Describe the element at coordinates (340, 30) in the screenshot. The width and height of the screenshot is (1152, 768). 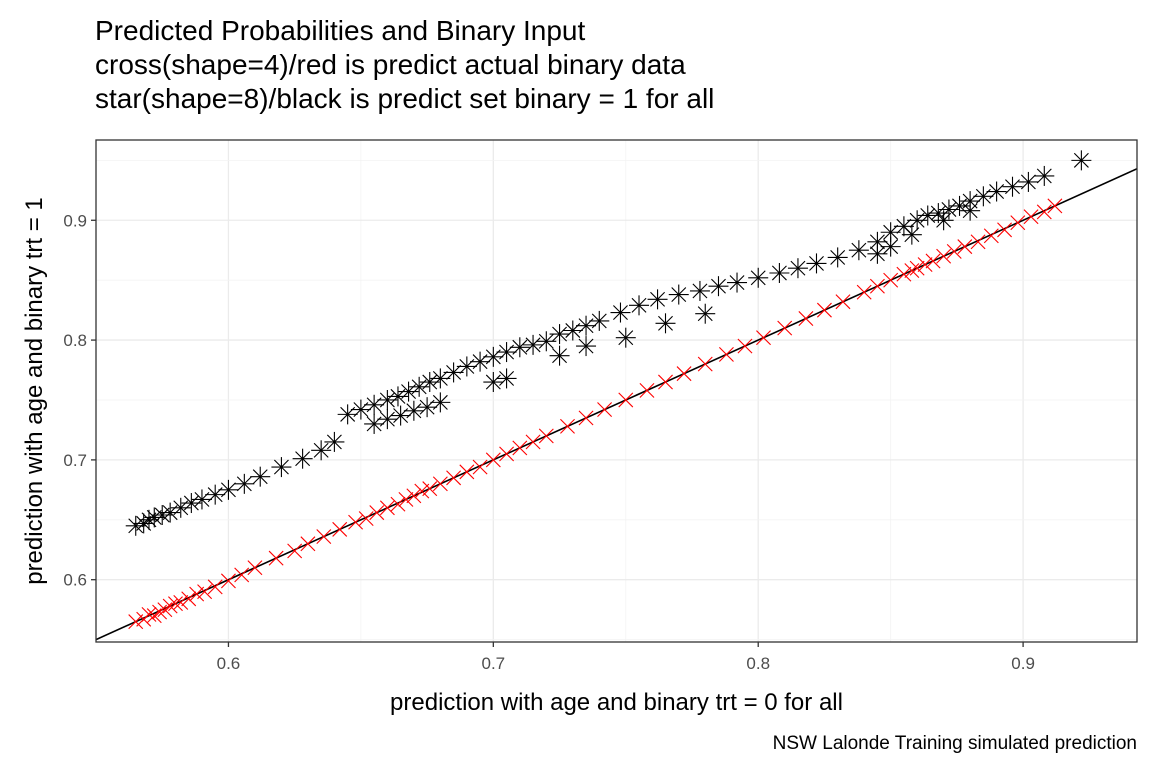
I see `chart-title: Predicted Probabilities and Binary Input` at that location.